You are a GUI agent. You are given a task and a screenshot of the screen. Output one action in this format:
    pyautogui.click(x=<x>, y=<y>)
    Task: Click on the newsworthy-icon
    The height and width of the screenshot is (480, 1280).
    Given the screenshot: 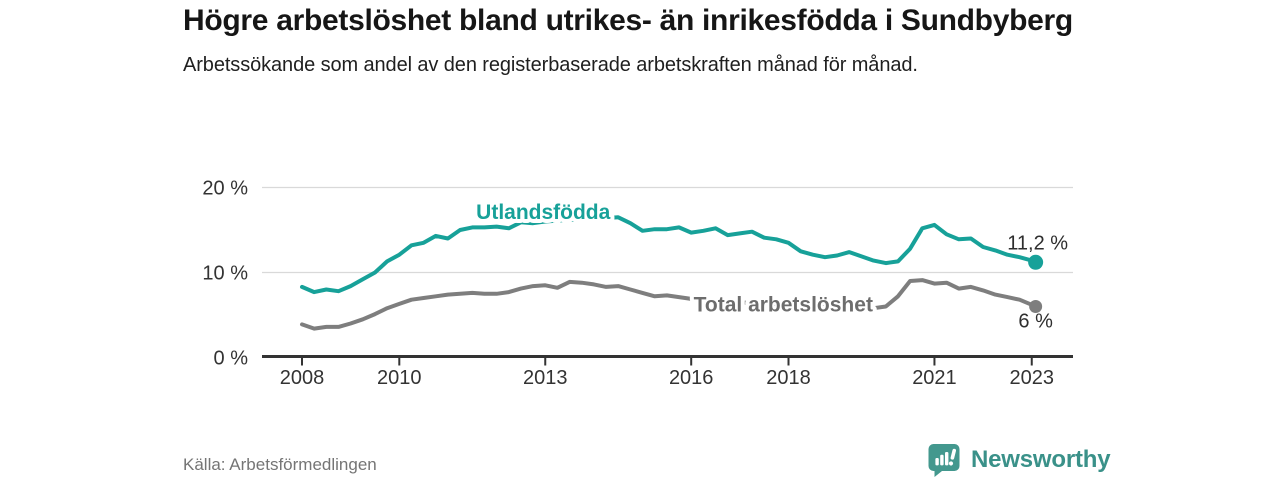 What is the action you would take?
    pyautogui.click(x=944, y=460)
    